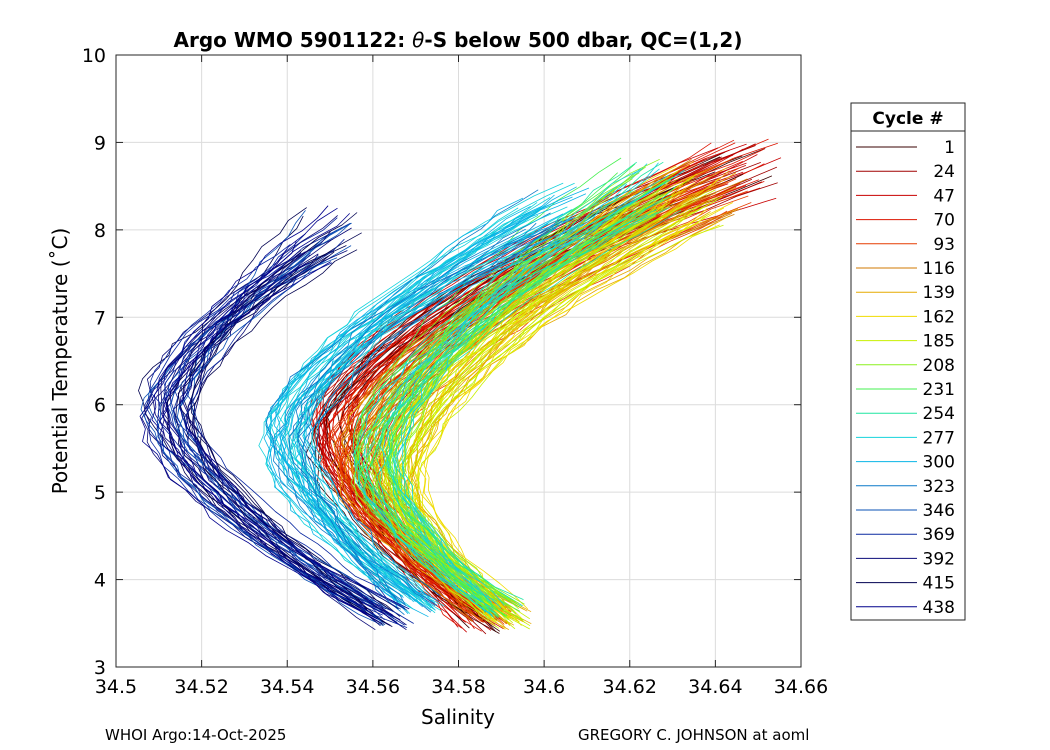 This screenshot has height=750, width=1050. I want to click on y-tick-label: 3, so click(100, 668).